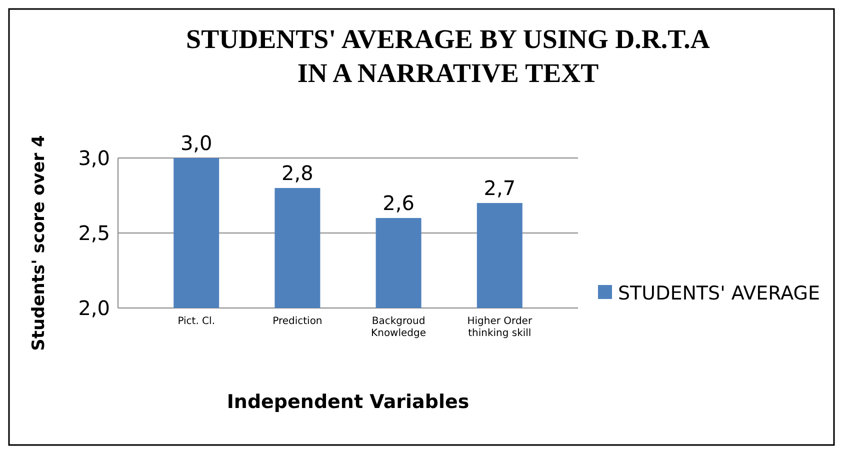  I want to click on y-axis-title: Students' score over 4, so click(39, 242).